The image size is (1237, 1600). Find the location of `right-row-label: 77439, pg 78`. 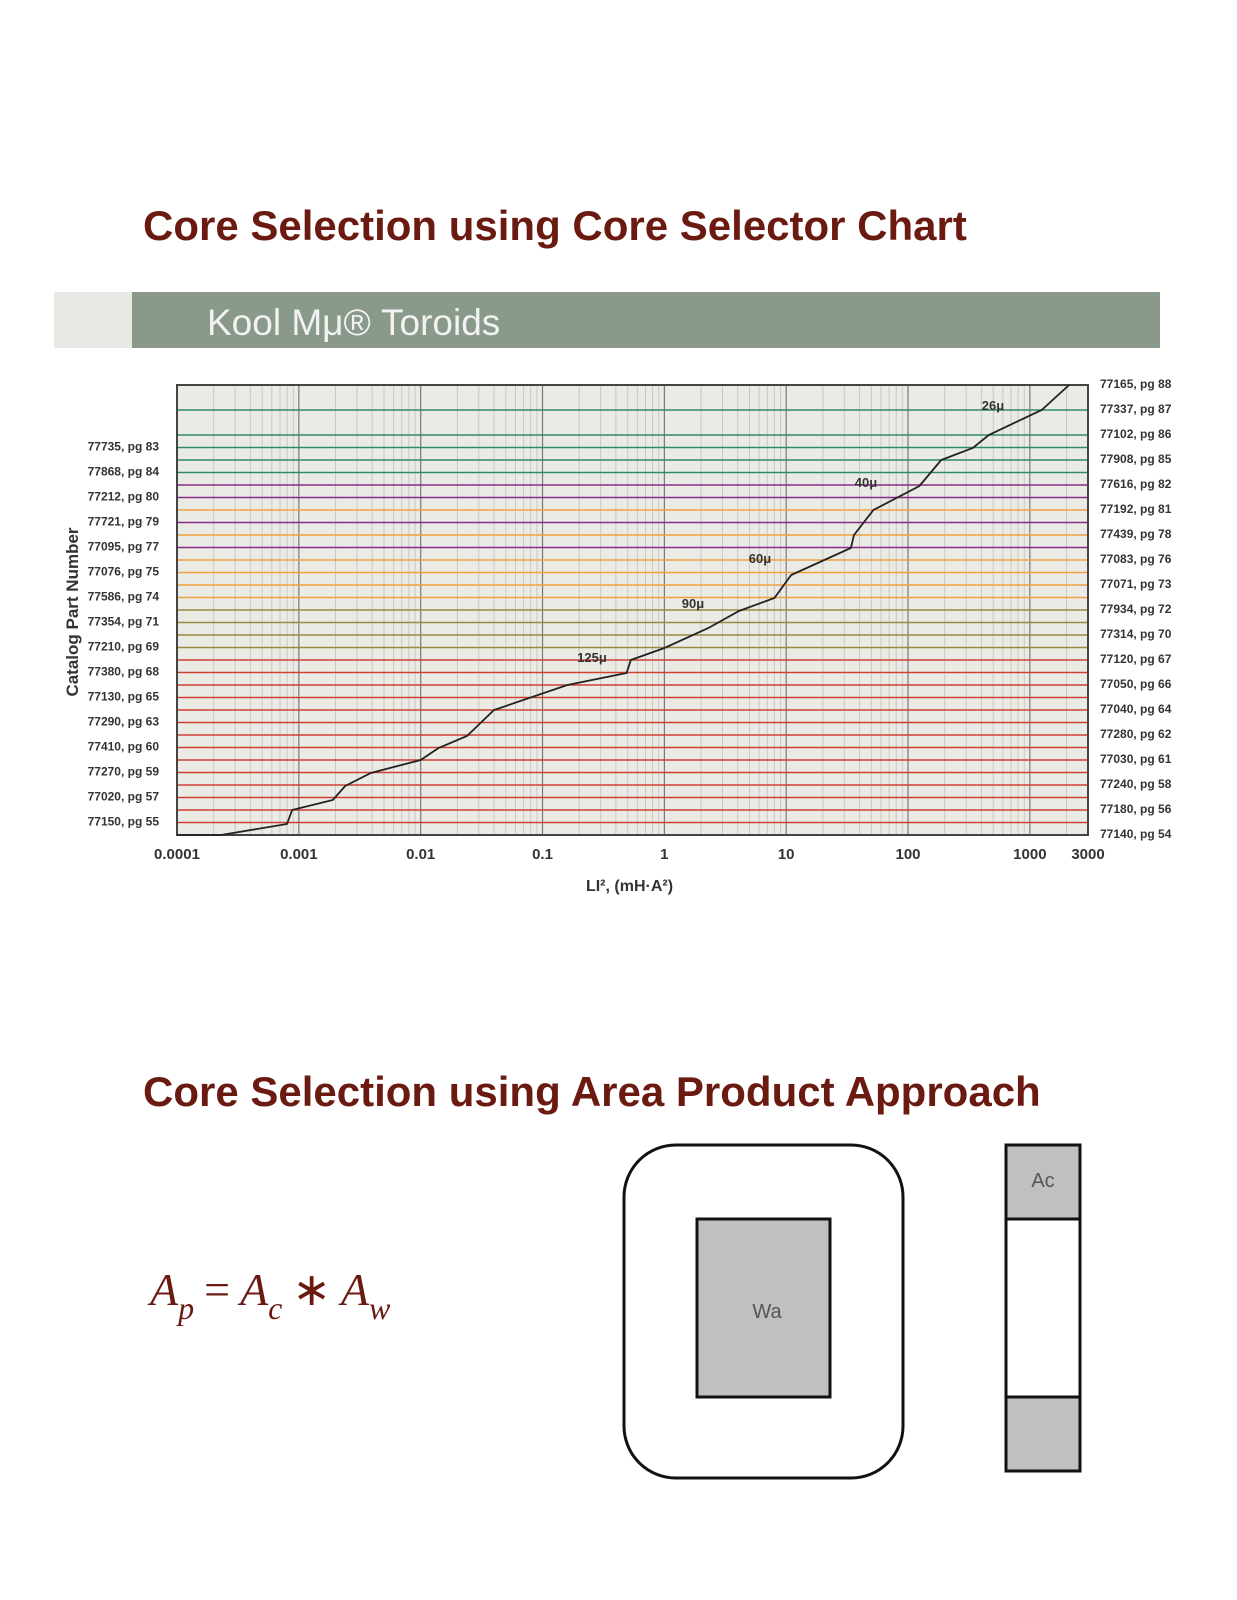

right-row-label: 77439, pg 78 is located at coordinates (1136, 534).